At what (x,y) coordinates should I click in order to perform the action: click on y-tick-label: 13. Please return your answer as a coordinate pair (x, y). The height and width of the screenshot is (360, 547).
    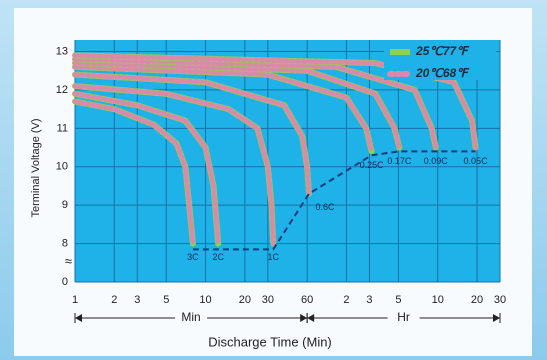
    Looking at the image, I should click on (62, 51).